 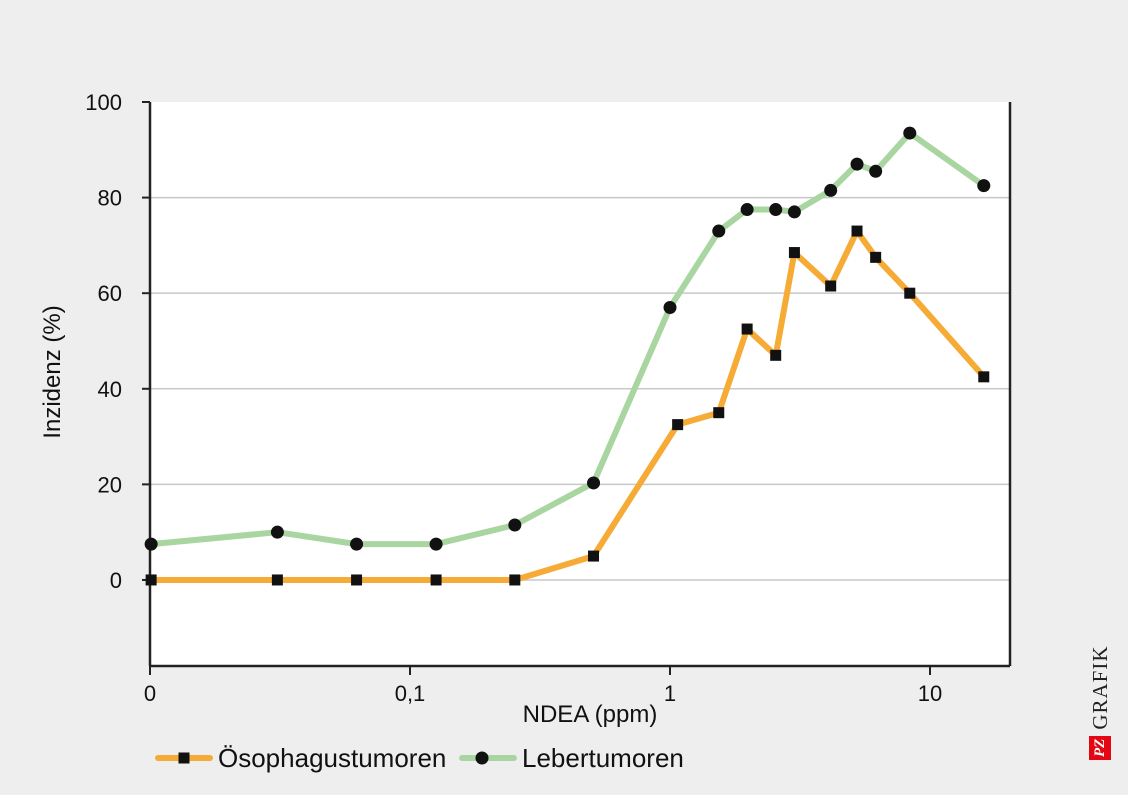 I want to click on legend-item: Lebertumoren, so click(x=571, y=758).